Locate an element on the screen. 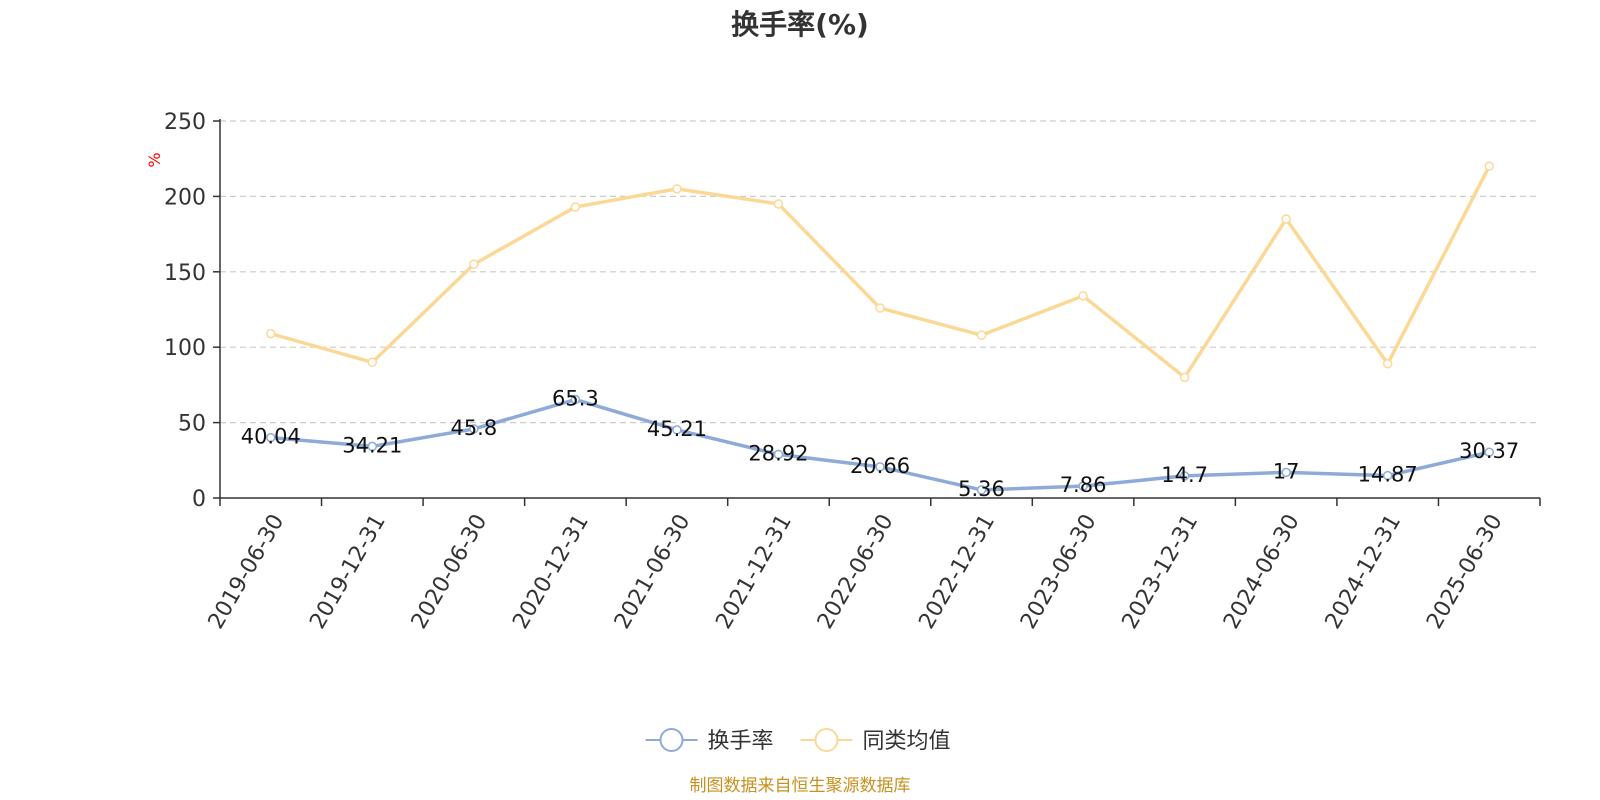 The image size is (1600, 800). x-tick-label: 2025-06-30 is located at coordinates (1465, 571).